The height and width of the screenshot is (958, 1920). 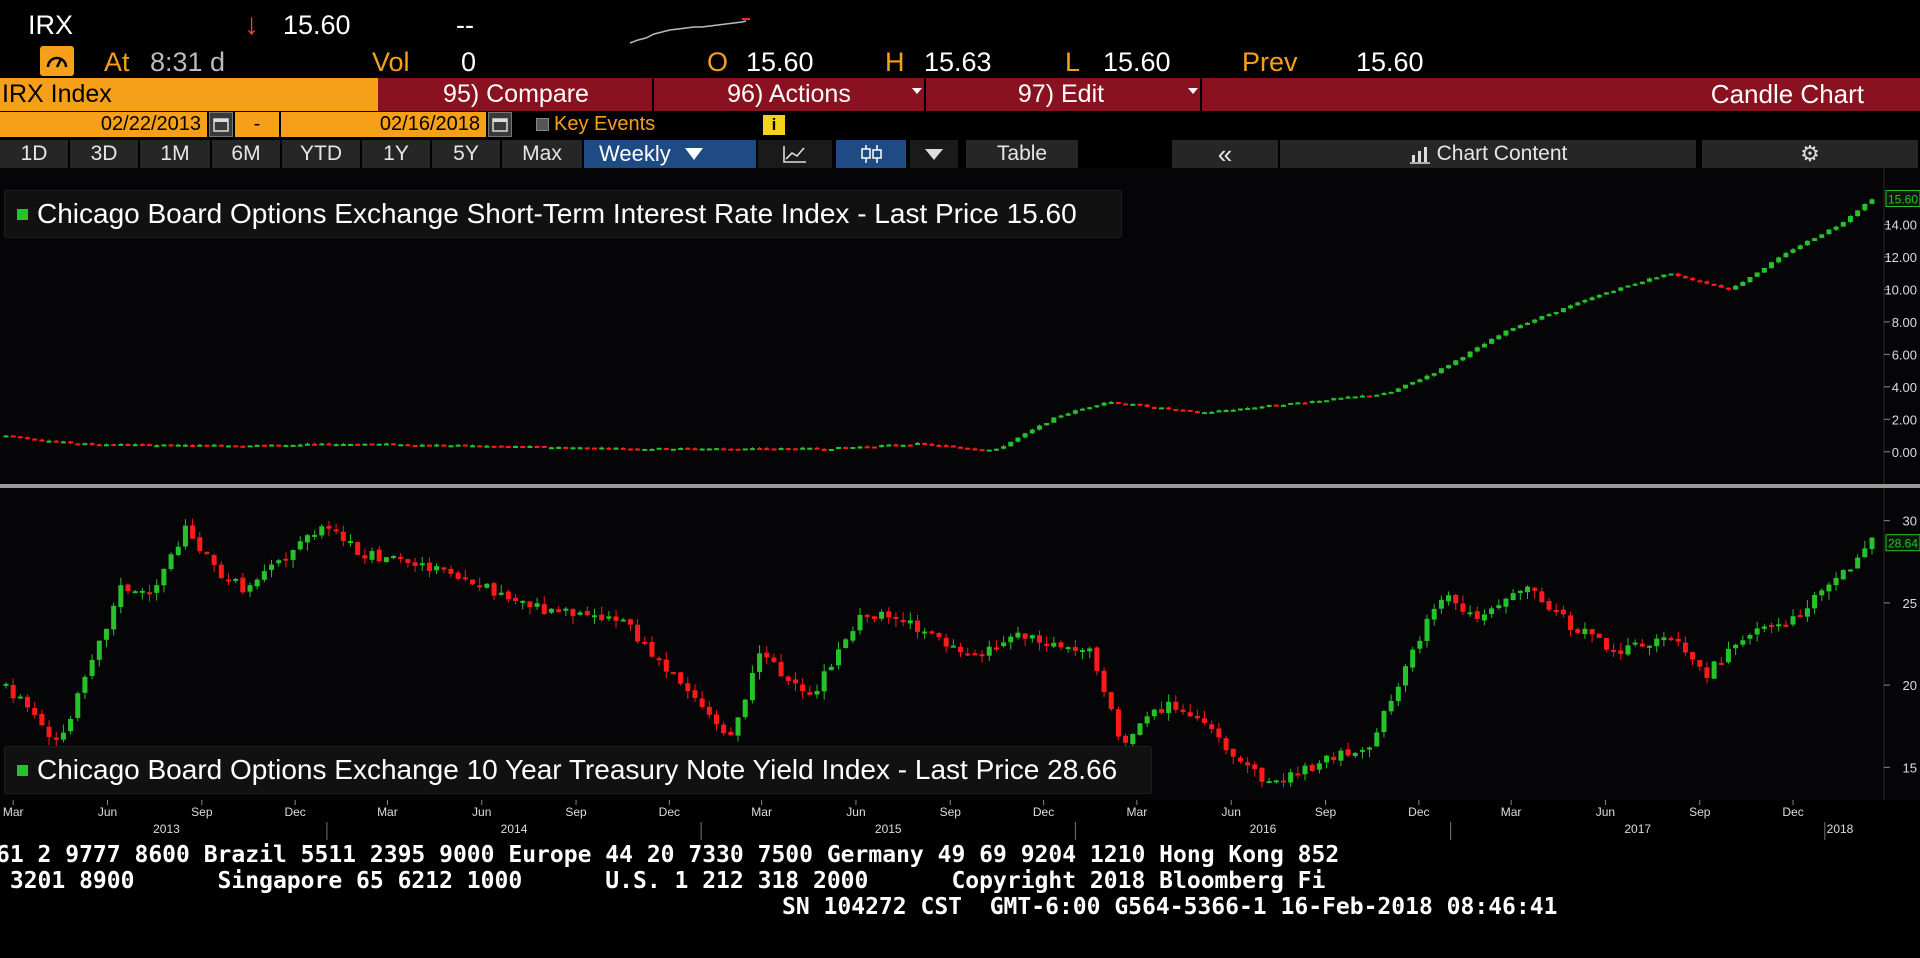 What do you see at coordinates (176, 154) in the screenshot?
I see `tab-1m: 1M` at bounding box center [176, 154].